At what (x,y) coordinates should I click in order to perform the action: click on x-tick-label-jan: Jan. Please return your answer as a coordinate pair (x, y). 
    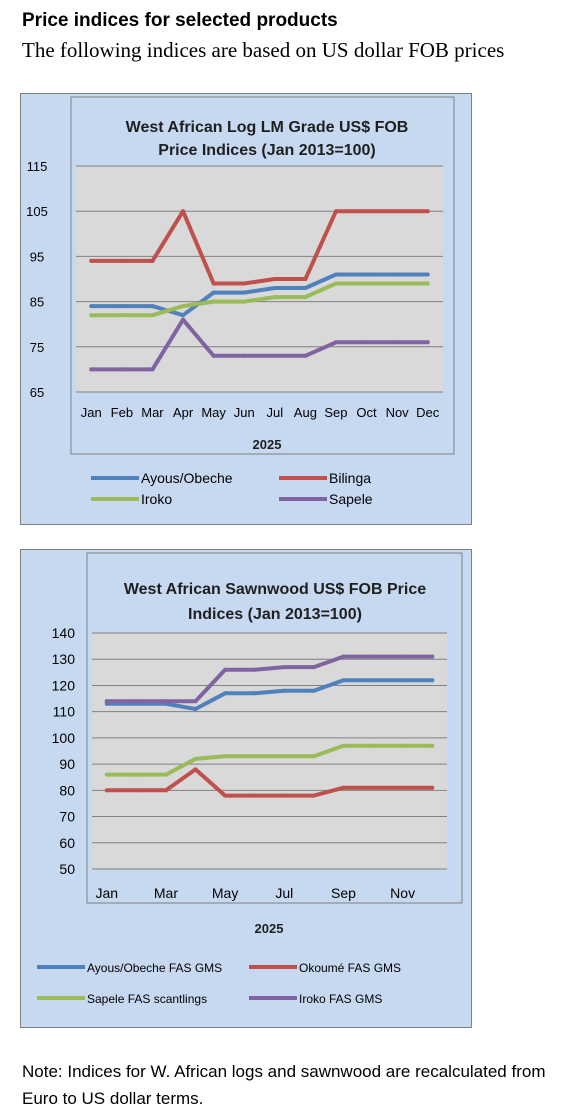
    Looking at the image, I should click on (91, 412).